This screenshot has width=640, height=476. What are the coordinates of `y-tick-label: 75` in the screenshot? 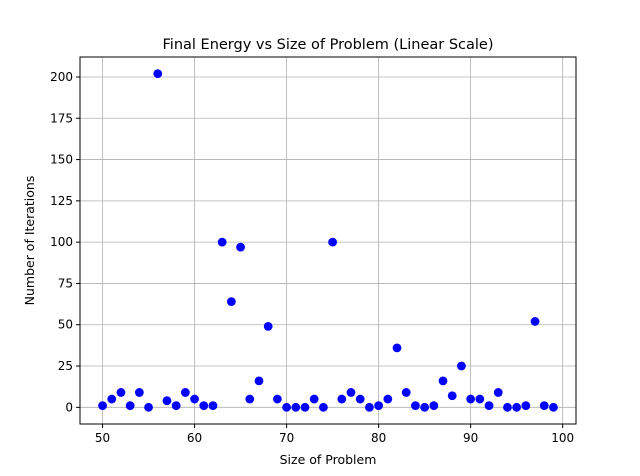 It's located at (65, 283).